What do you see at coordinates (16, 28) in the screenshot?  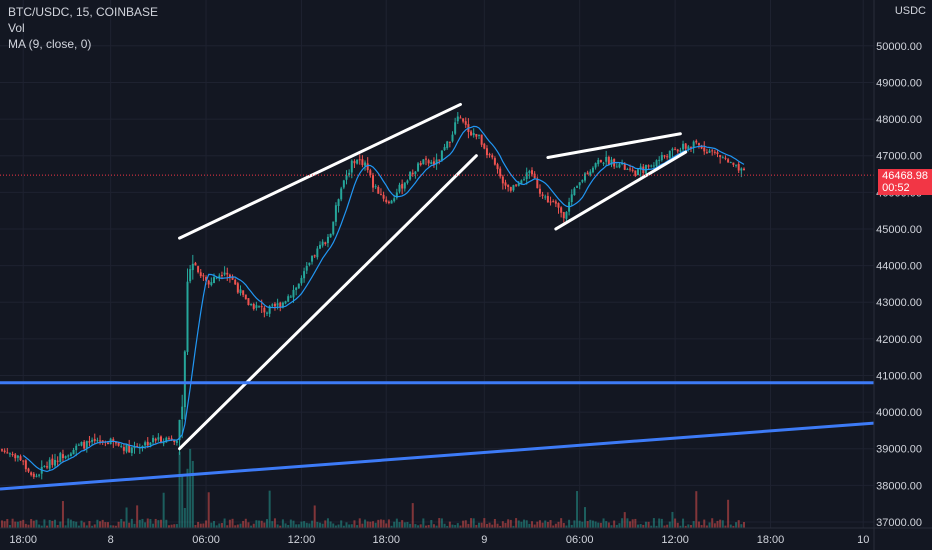 I see `vol-label: Vol` at bounding box center [16, 28].